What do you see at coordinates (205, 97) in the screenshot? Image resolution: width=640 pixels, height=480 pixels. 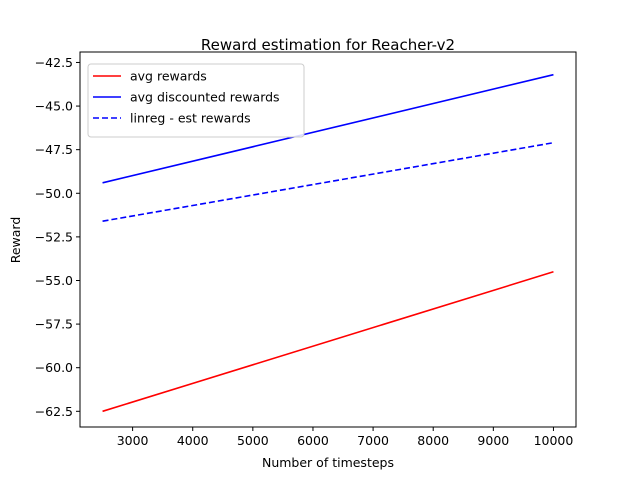 I see `legend-label: avg discounted rewards` at bounding box center [205, 97].